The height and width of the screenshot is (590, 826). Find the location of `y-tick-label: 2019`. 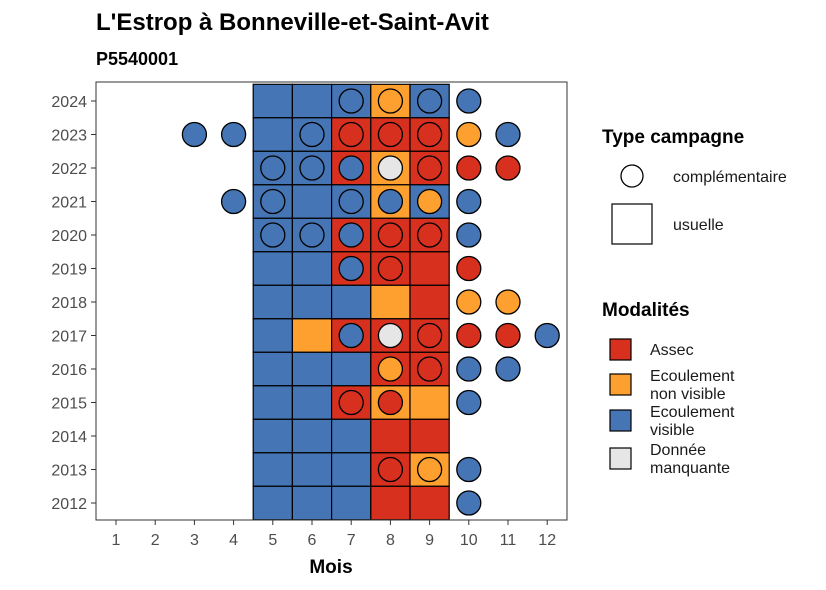

y-tick-label: 2019 is located at coordinates (69, 270).